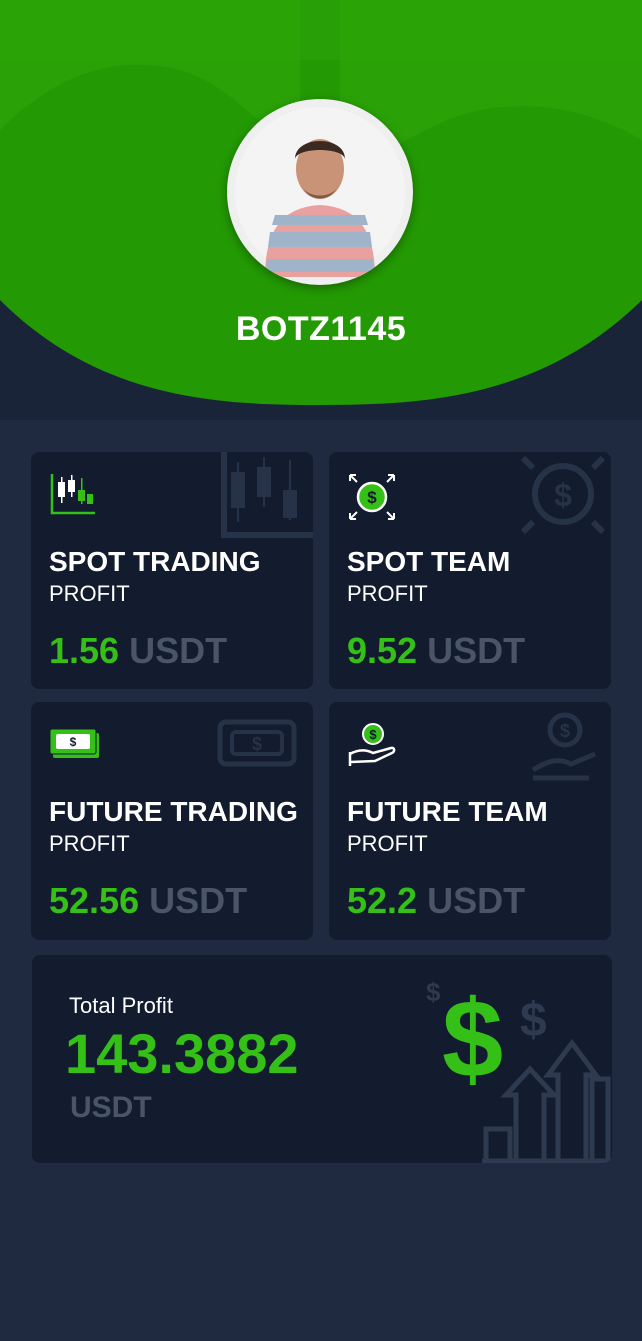  I want to click on future-trading-card: $ $ FUTURE TRADING PROFIT 52.56 USDT, so click(172, 821).